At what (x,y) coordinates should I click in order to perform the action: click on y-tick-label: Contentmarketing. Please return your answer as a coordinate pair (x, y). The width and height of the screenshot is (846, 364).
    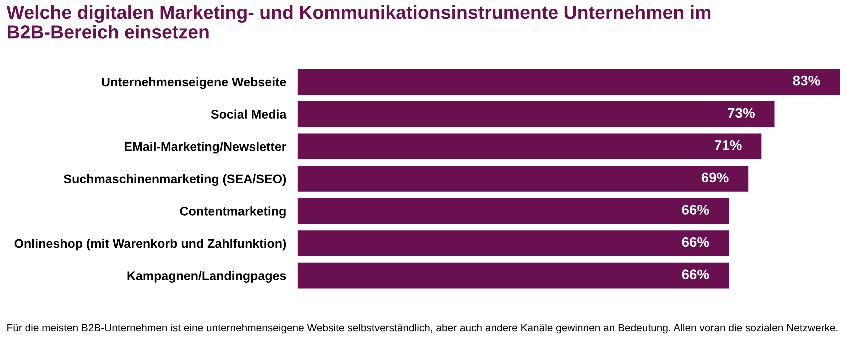
    Looking at the image, I should click on (233, 212).